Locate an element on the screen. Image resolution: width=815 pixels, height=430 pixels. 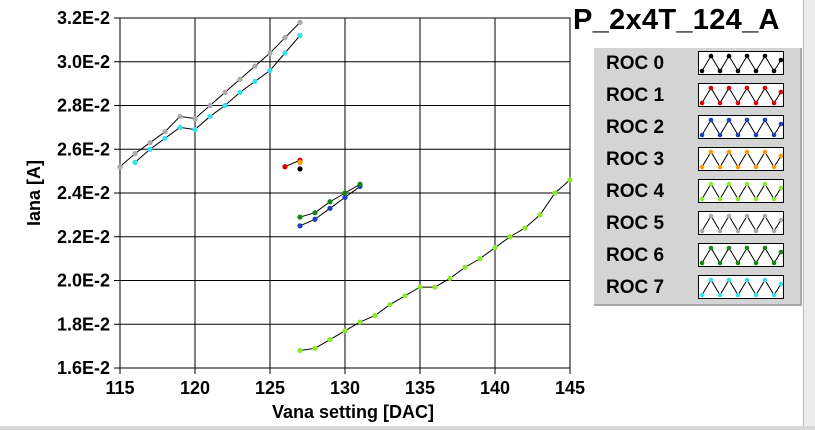
window-bottom-edge is located at coordinates (407, 428).